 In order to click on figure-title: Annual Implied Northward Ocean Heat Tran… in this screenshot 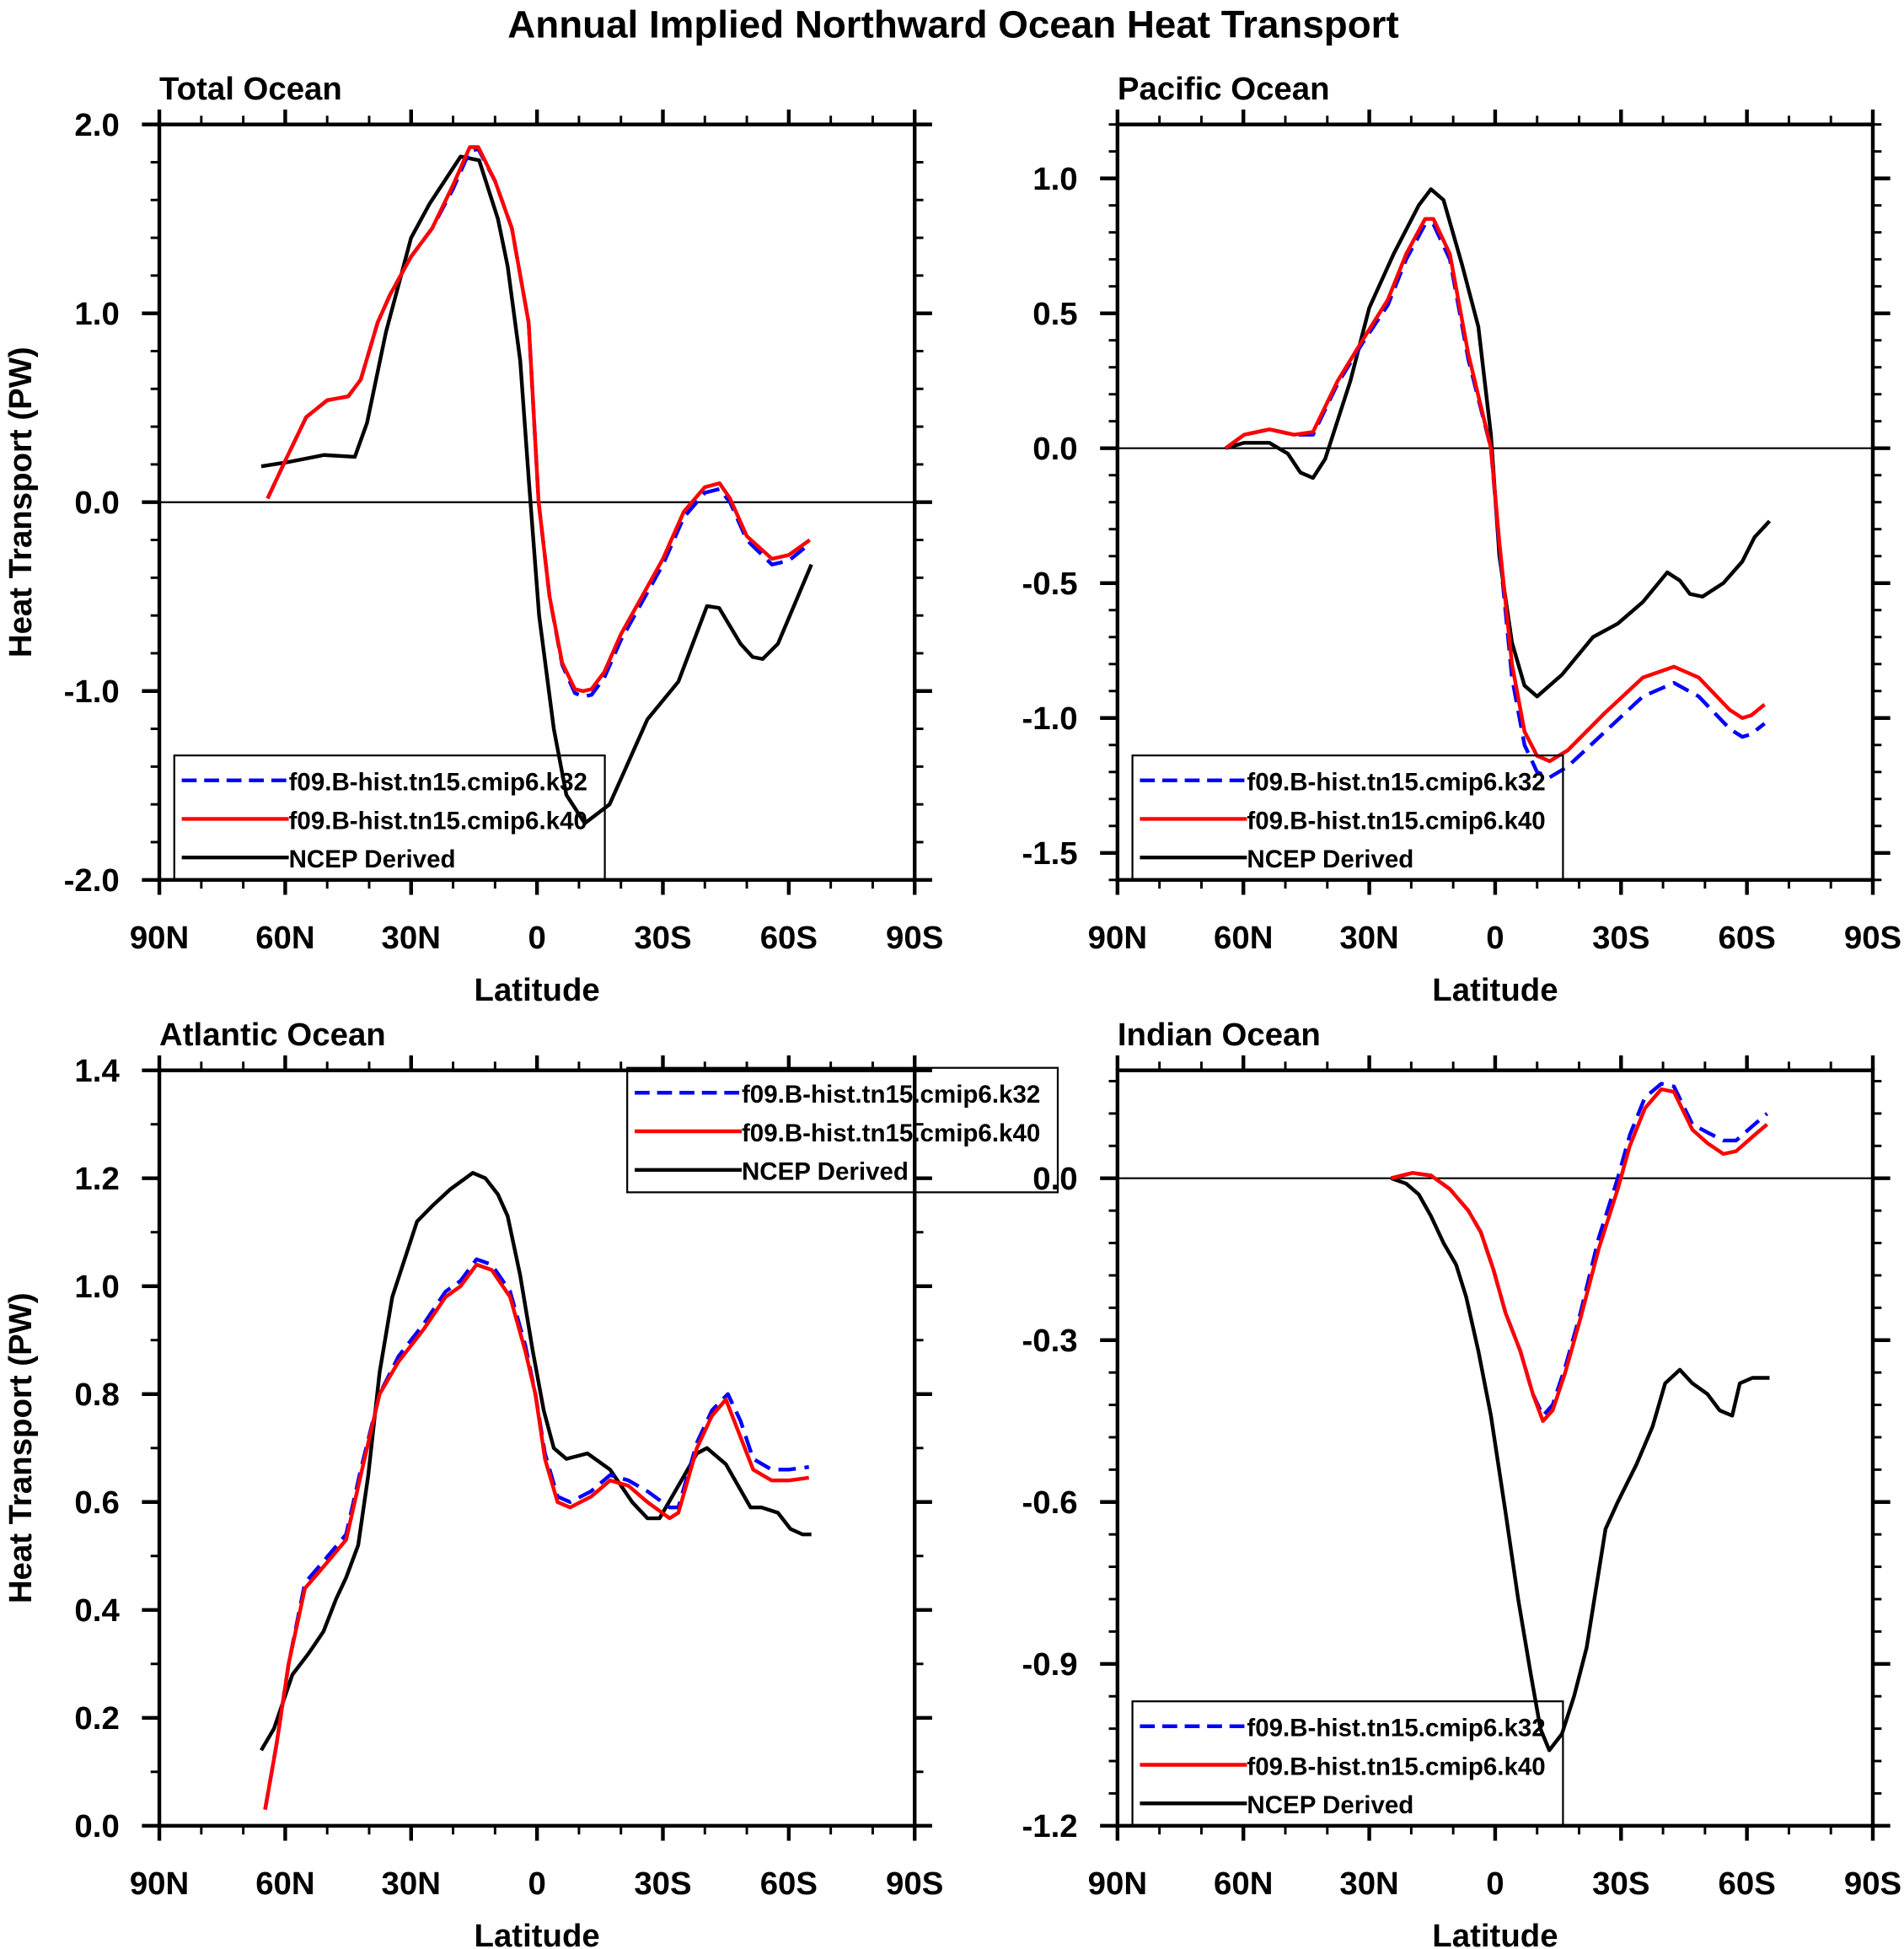, I will do `click(952, 24)`.